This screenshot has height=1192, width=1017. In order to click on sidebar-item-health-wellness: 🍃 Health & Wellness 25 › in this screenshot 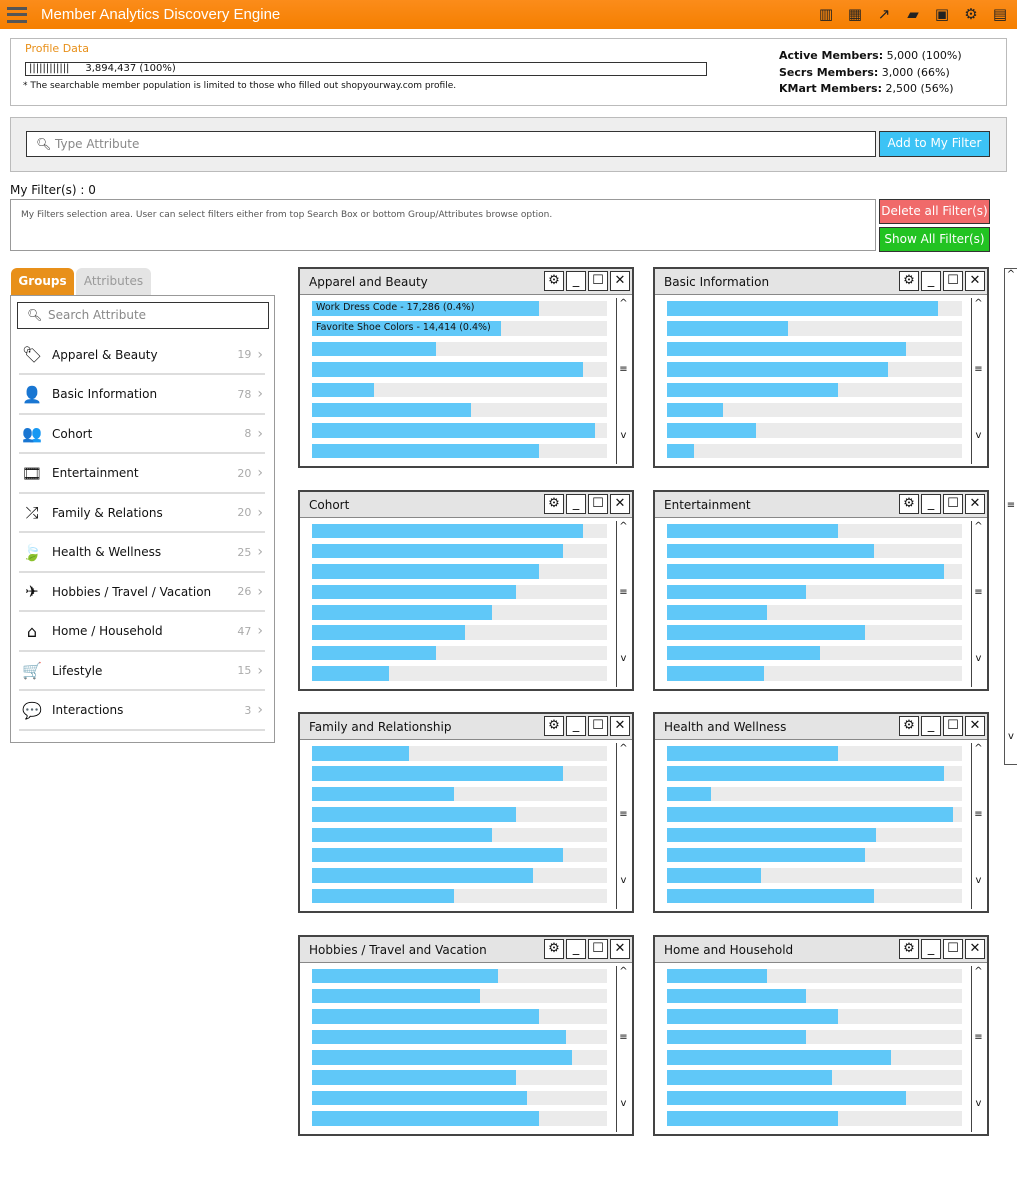, I will do `click(142, 553)`.